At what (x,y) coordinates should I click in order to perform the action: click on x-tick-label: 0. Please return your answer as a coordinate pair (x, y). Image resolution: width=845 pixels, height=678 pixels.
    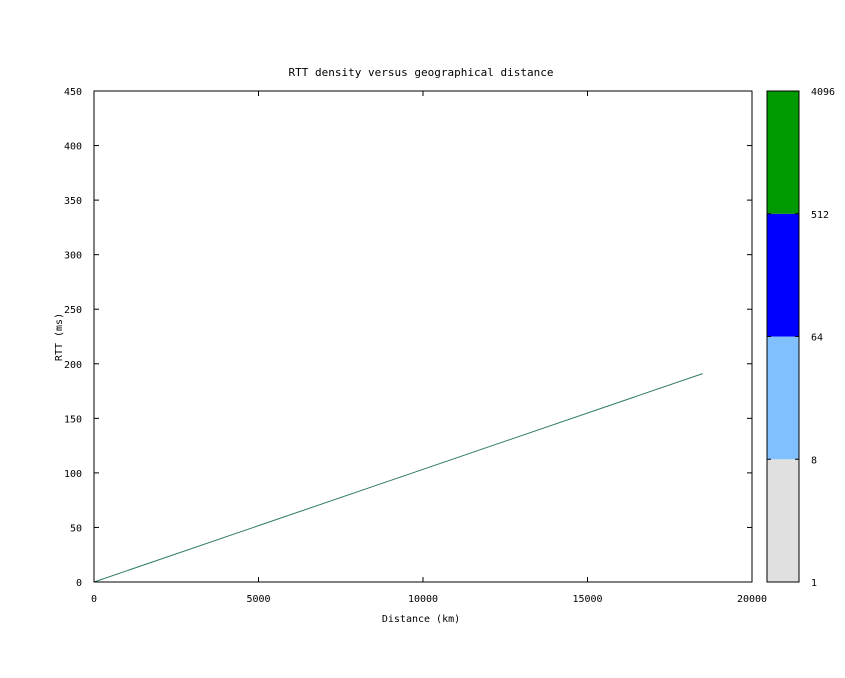
    Looking at the image, I should click on (94, 599).